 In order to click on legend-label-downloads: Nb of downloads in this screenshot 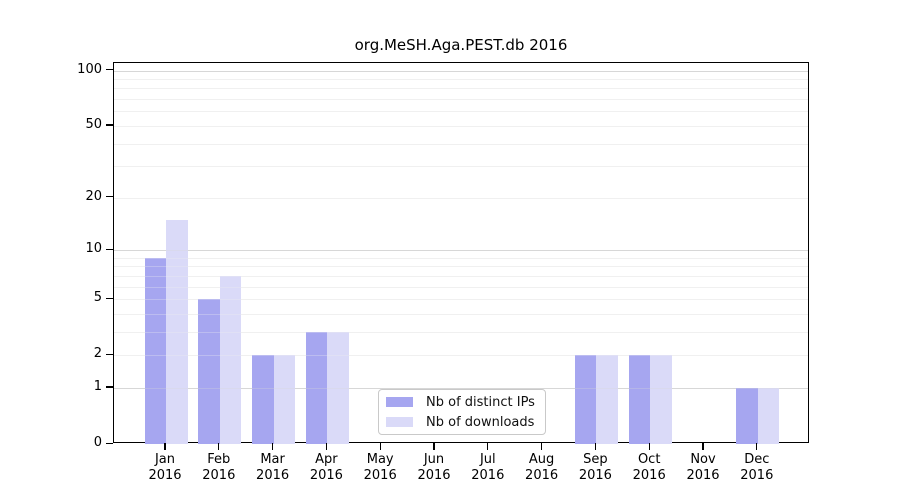, I will do `click(480, 422)`.